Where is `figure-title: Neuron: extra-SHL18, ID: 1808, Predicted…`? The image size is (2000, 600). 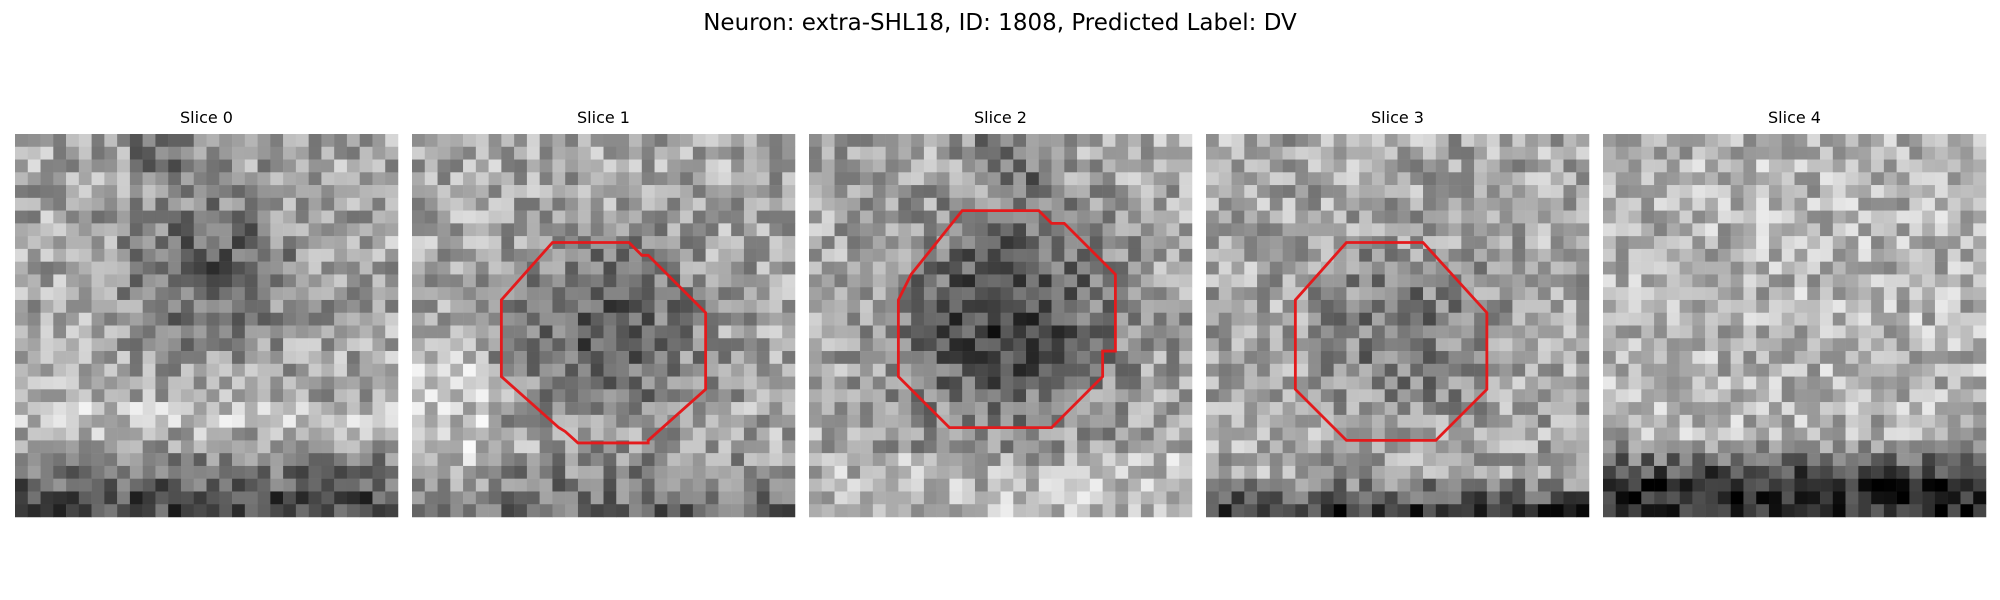 figure-title: Neuron: extra-SHL18, ID: 1808, Predicted… is located at coordinates (1000, 23).